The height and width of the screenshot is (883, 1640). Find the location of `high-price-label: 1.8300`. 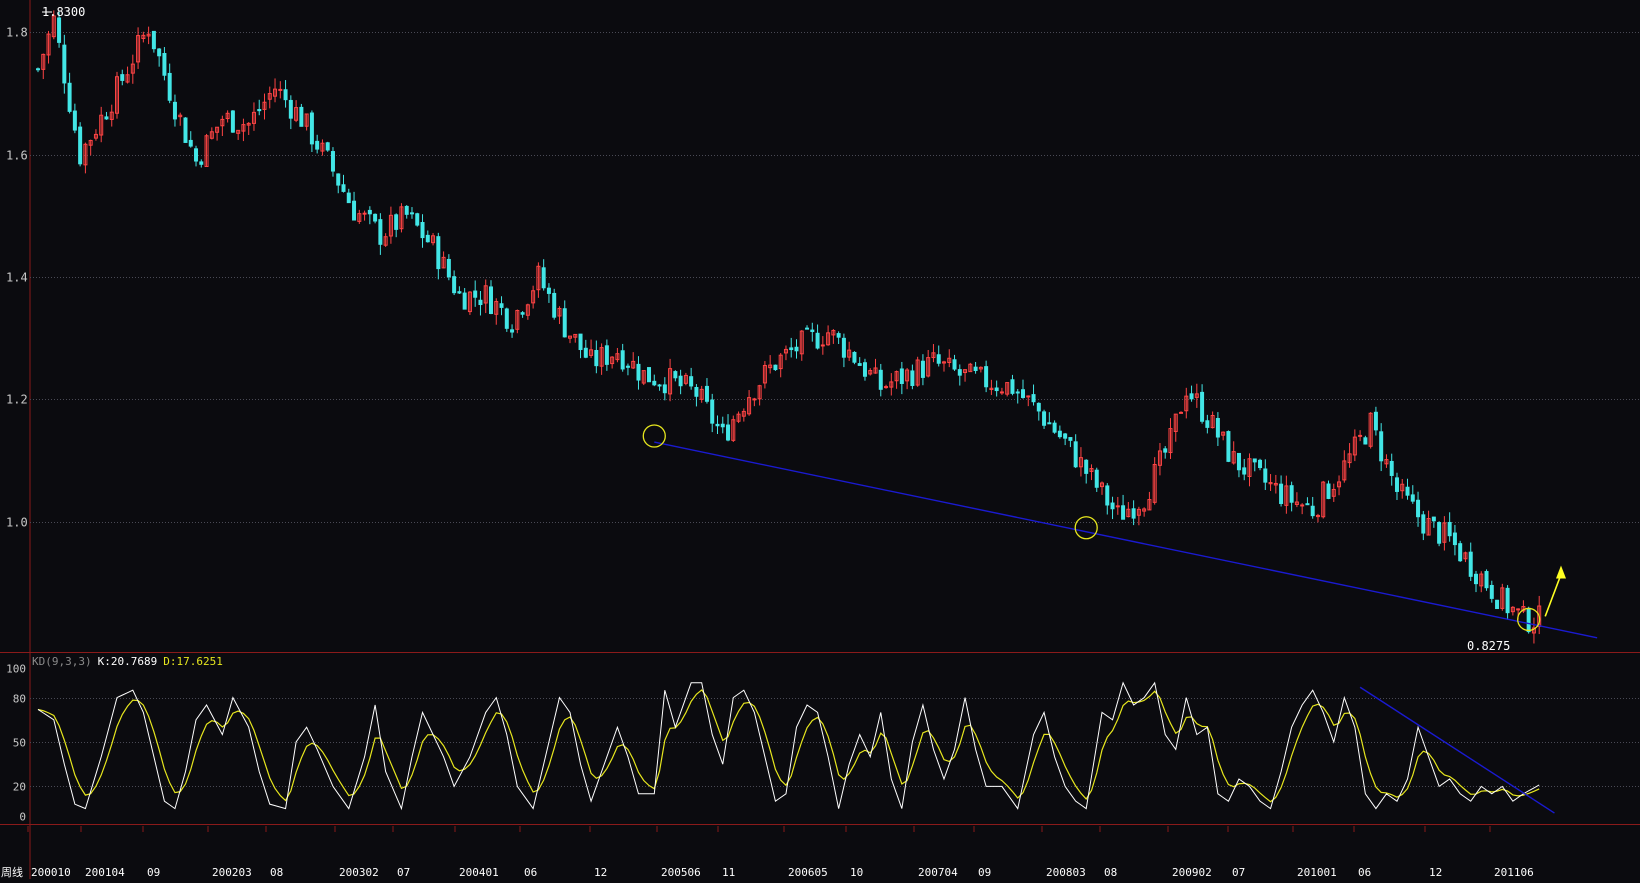

high-price-label: 1.8300 is located at coordinates (63, 12).